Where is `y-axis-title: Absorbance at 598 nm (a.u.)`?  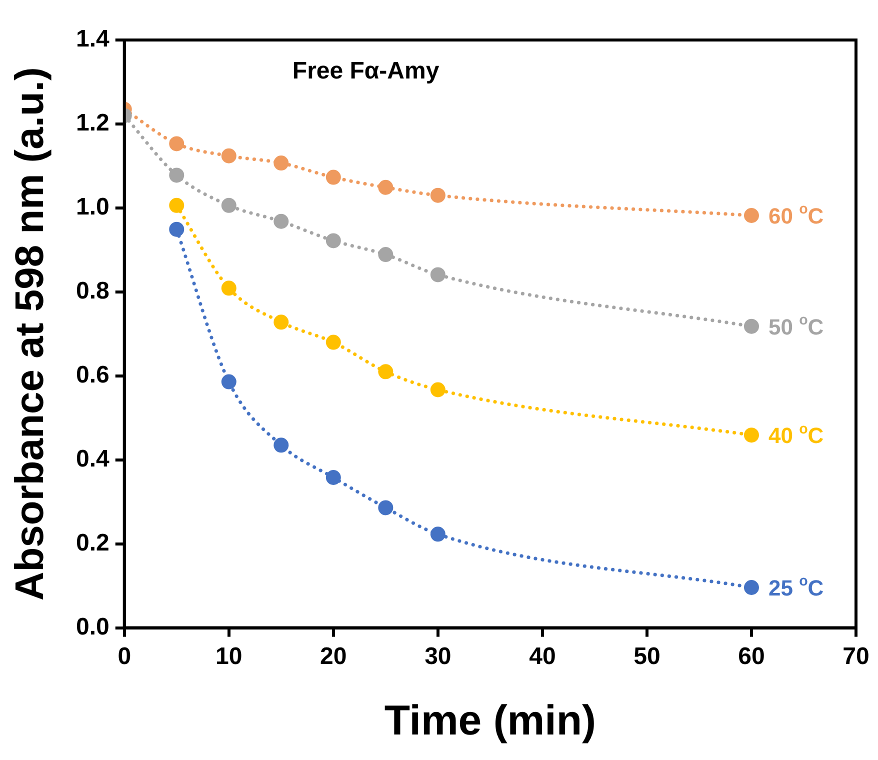
y-axis-title: Absorbance at 598 nm (a.u.) is located at coordinates (30, 334).